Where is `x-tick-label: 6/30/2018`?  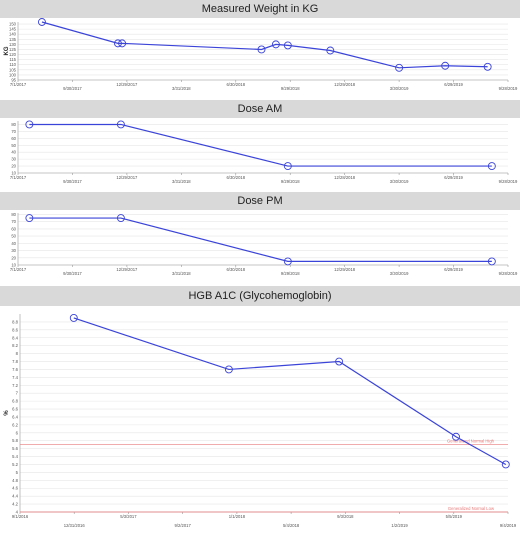 x-tick-label: 6/30/2018 is located at coordinates (235, 84).